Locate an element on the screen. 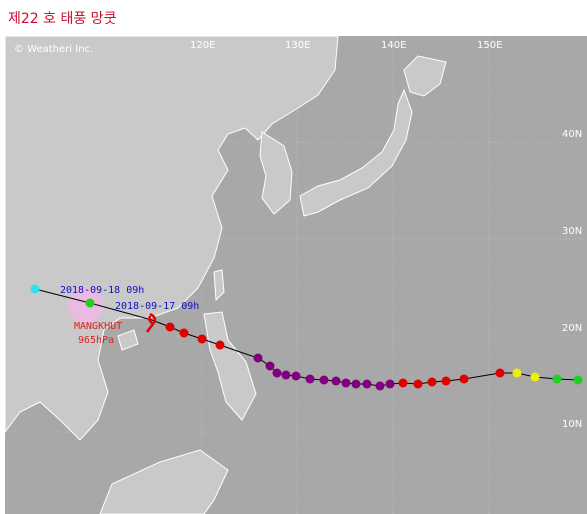 The height and width of the screenshot is (514, 587). philippines is located at coordinates (230, 366).